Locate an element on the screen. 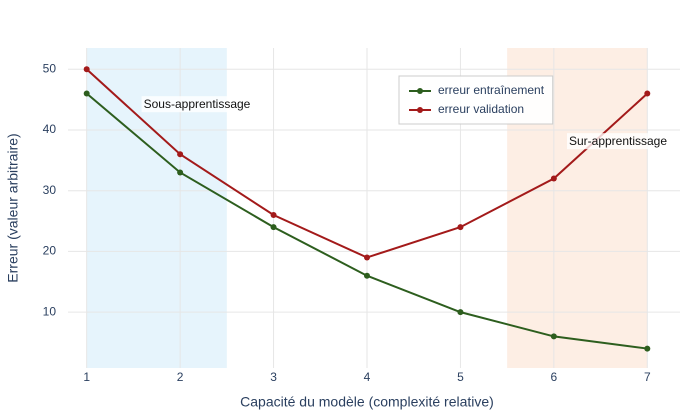 This screenshot has height=420, width=700. legend-box is located at coordinates (476, 100).